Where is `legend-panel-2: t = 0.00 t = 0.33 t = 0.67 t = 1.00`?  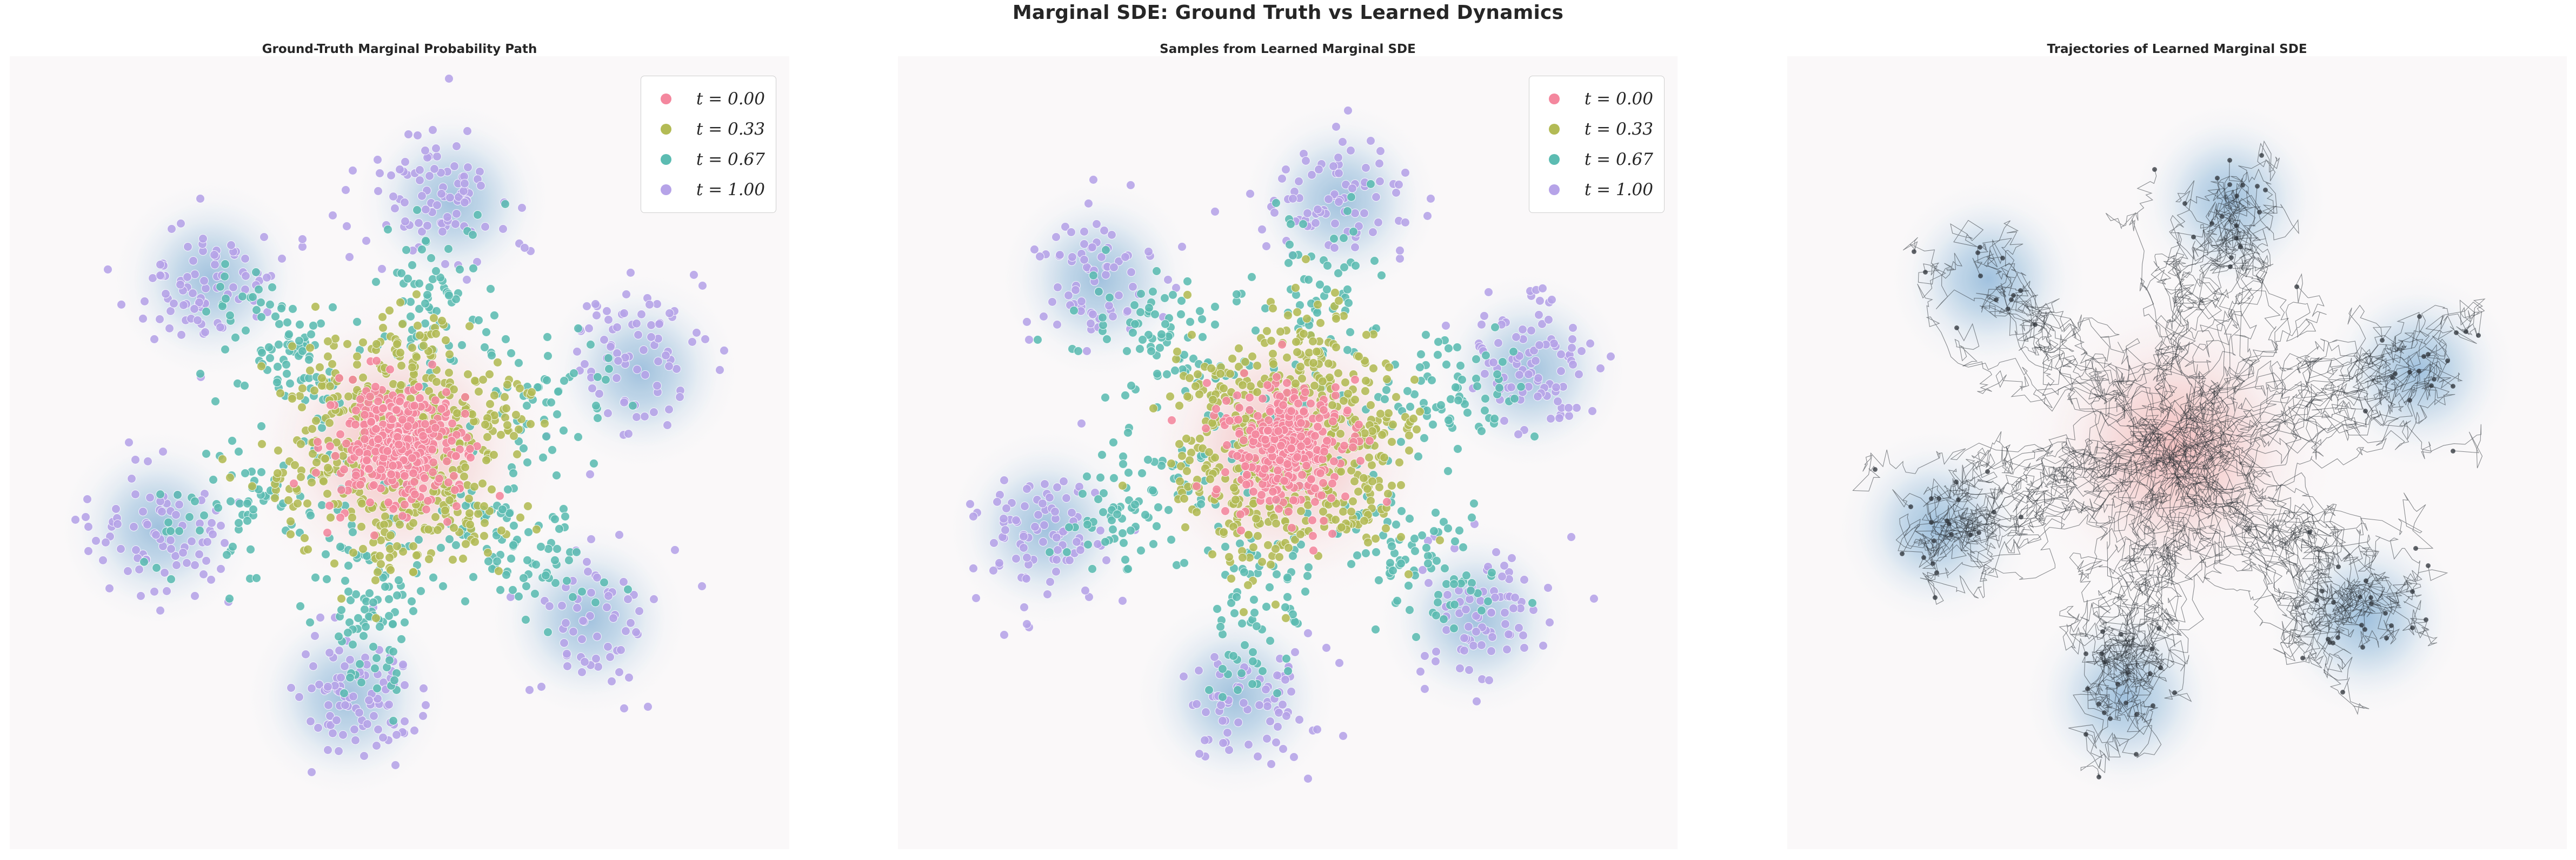 legend-panel-2: t = 0.00 t = 0.33 t = 0.67 t = 1.00 is located at coordinates (1596, 144).